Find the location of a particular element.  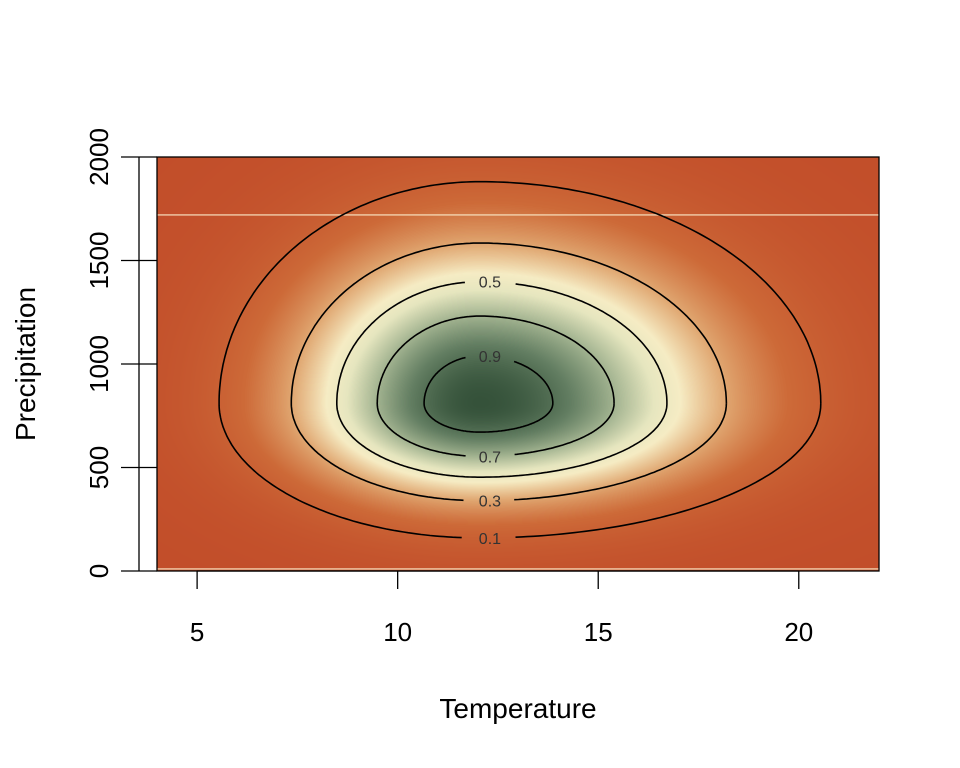

y-tick-label: 0 is located at coordinates (99, 571).